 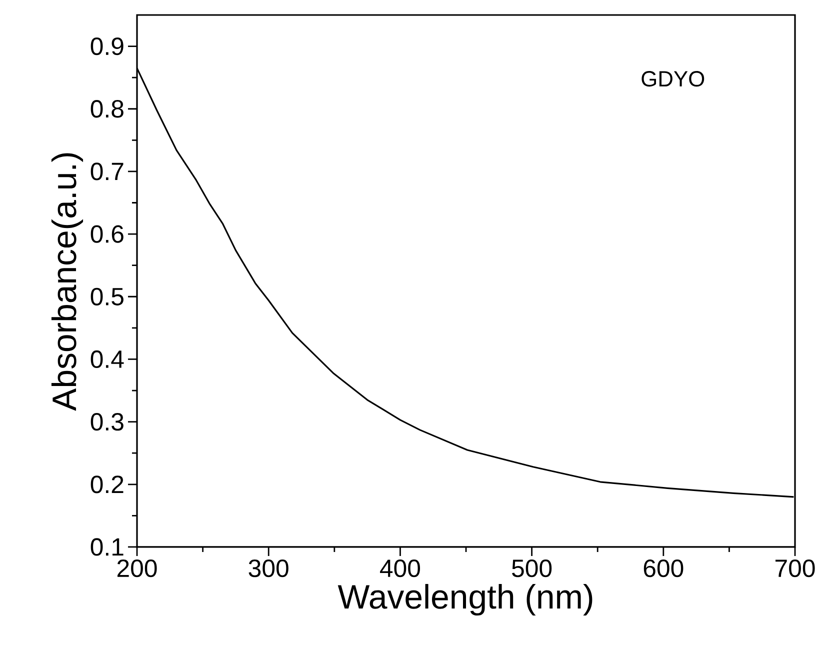 What do you see at coordinates (107, 234) in the screenshot?
I see `y-tick-label: 0.6` at bounding box center [107, 234].